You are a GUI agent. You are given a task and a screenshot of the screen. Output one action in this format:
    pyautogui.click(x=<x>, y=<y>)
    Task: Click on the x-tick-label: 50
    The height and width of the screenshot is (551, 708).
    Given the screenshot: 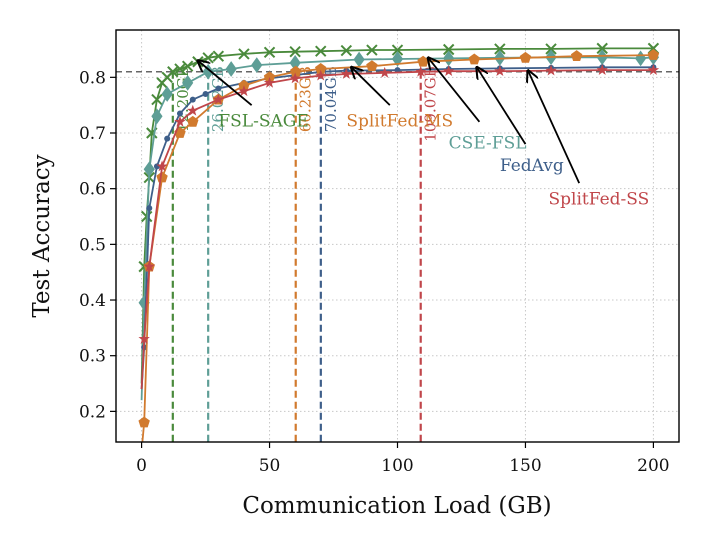 What is the action you would take?
    pyautogui.click(x=270, y=466)
    